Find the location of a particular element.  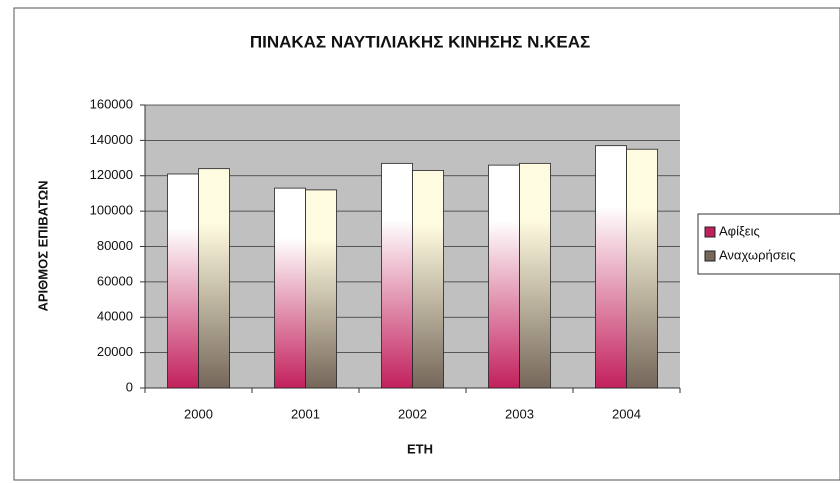

x-axis-title: ΕΤΗ is located at coordinates (420, 448).